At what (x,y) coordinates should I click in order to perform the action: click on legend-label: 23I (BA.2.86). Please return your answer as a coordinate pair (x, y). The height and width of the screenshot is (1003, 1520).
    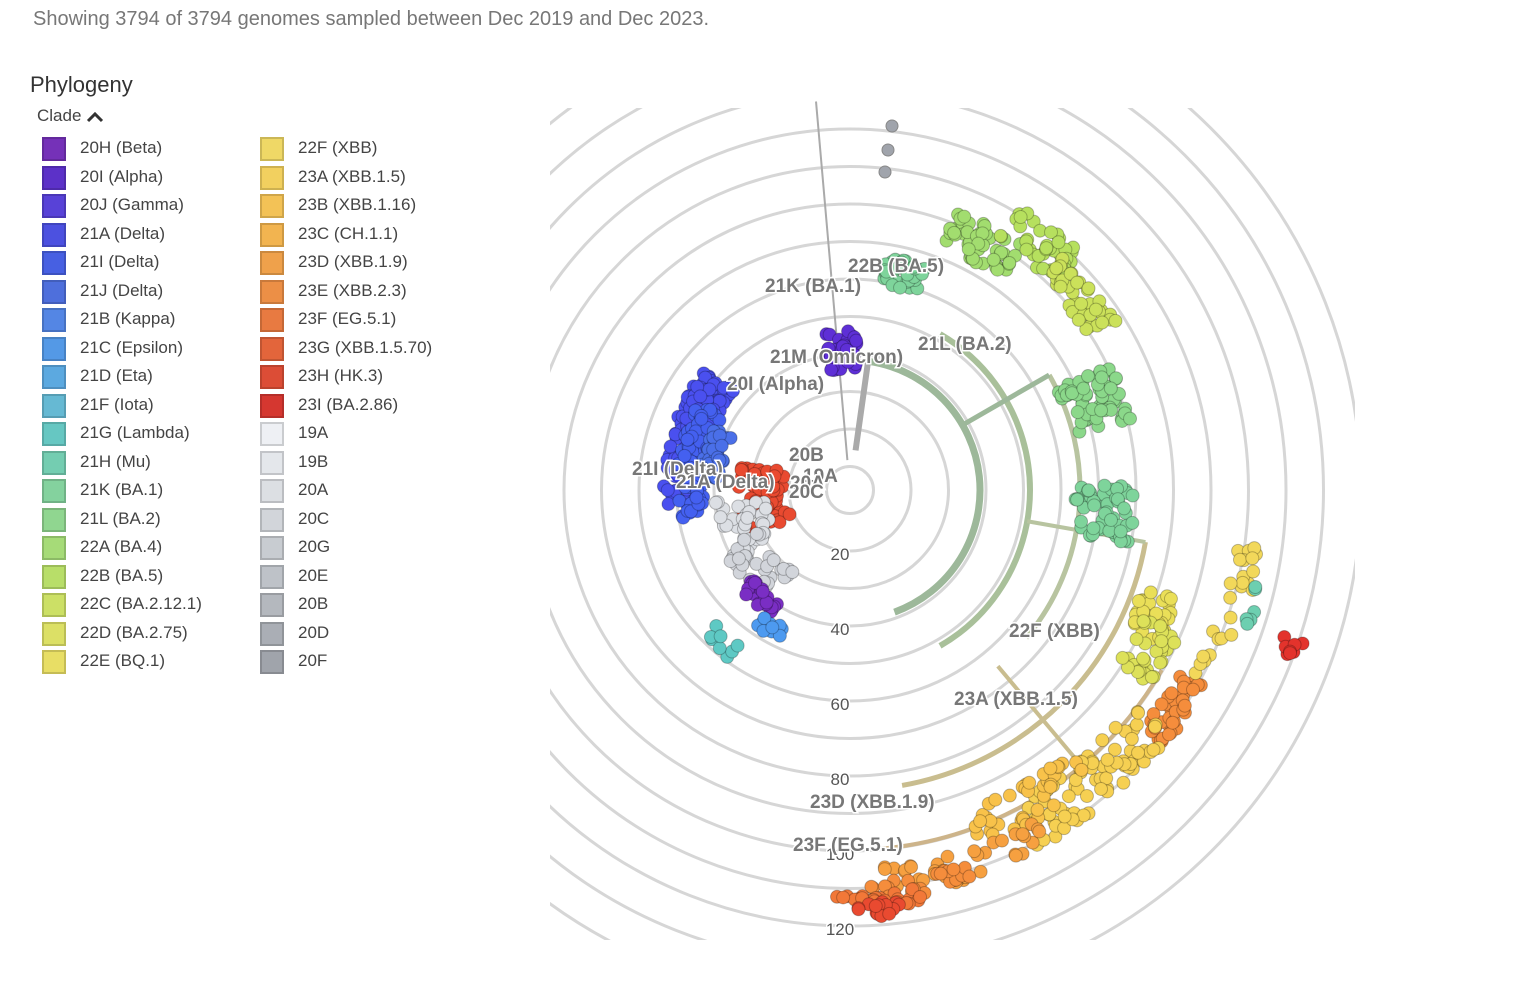
    Looking at the image, I should click on (348, 404).